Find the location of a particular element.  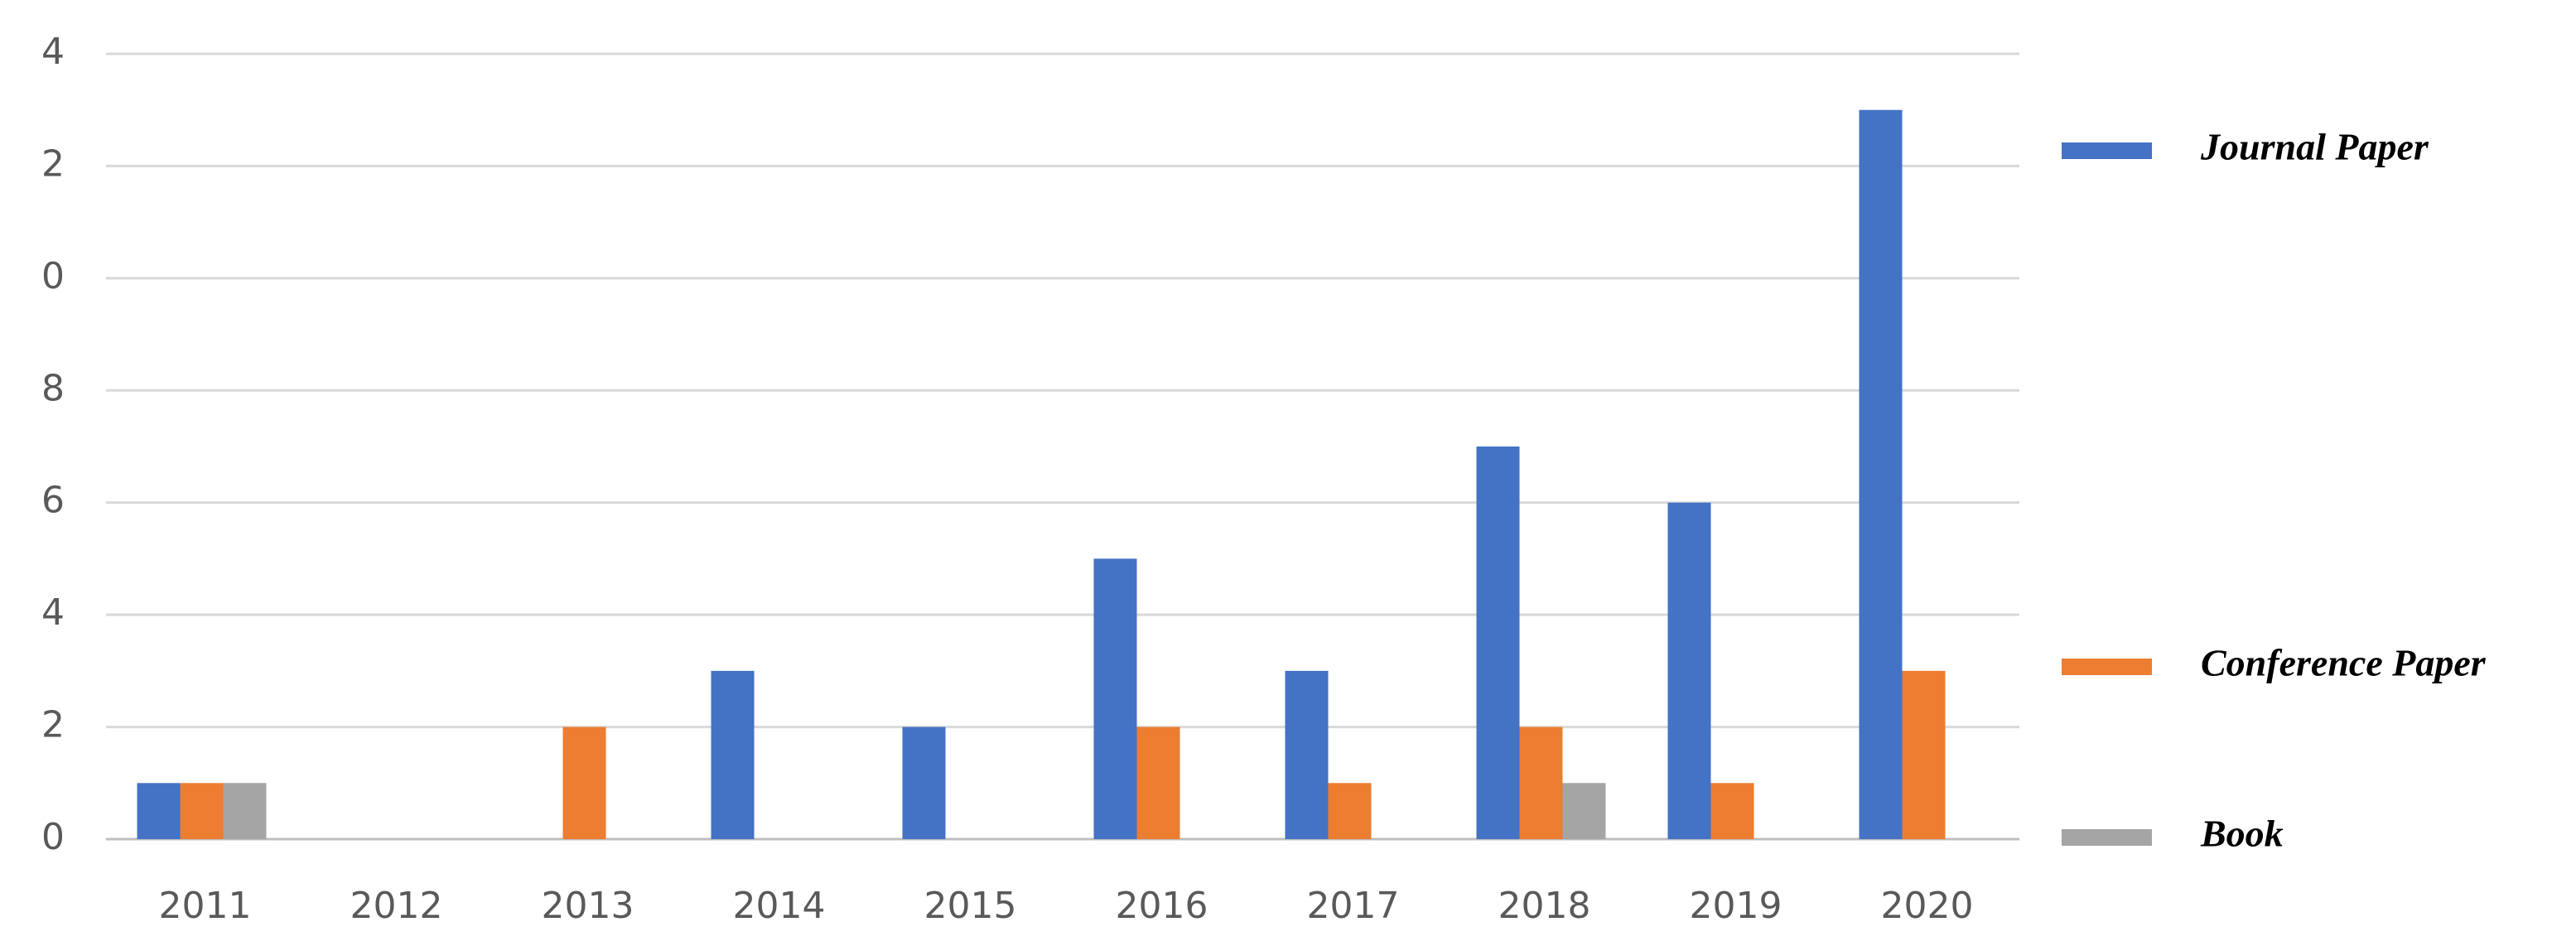

x-tick-label: 2018 is located at coordinates (1544, 906).